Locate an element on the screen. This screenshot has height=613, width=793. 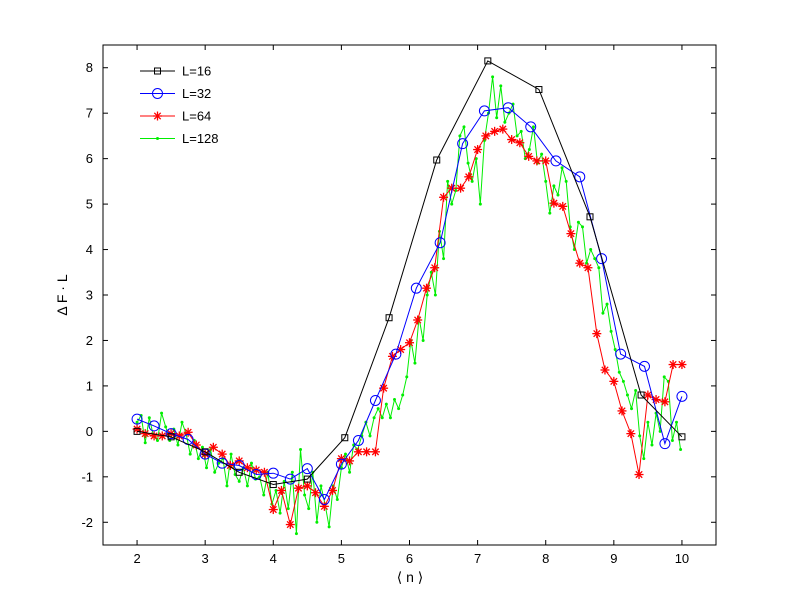
y-tick-label: 8 is located at coordinates (89, 67).